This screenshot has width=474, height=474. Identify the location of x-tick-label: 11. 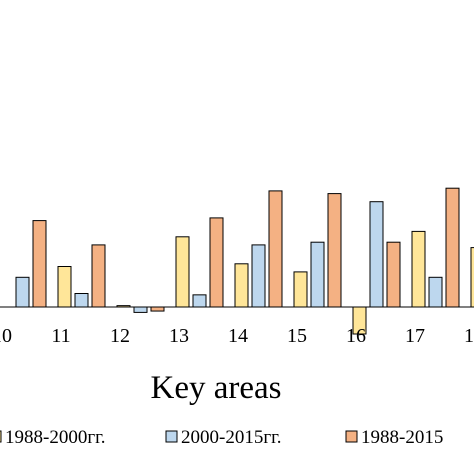
(60, 336).